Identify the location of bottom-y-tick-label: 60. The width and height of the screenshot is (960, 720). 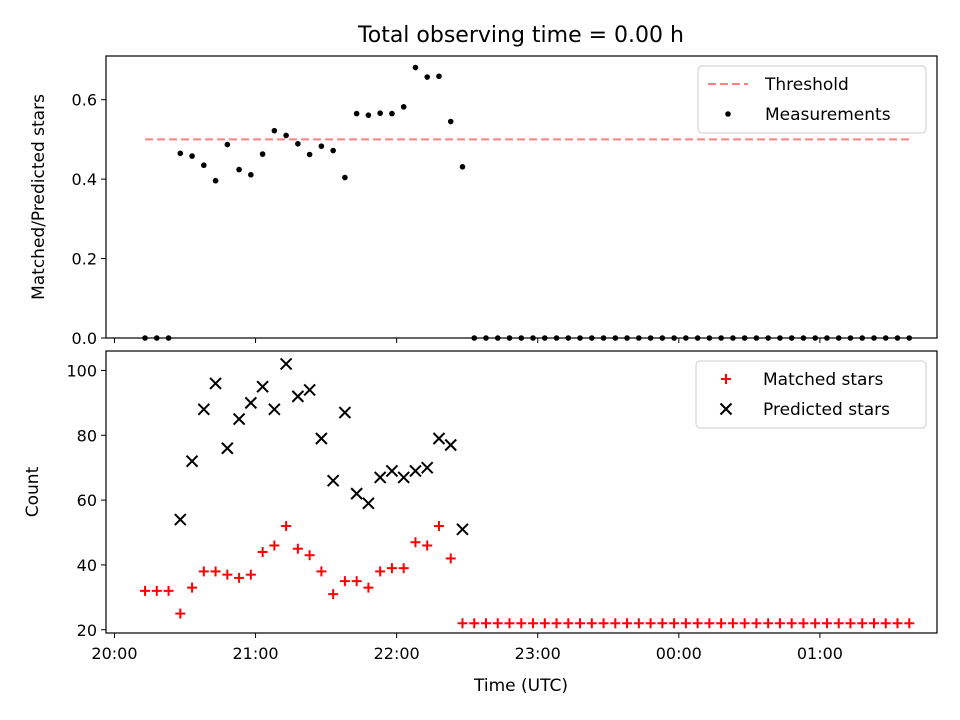
(87, 500).